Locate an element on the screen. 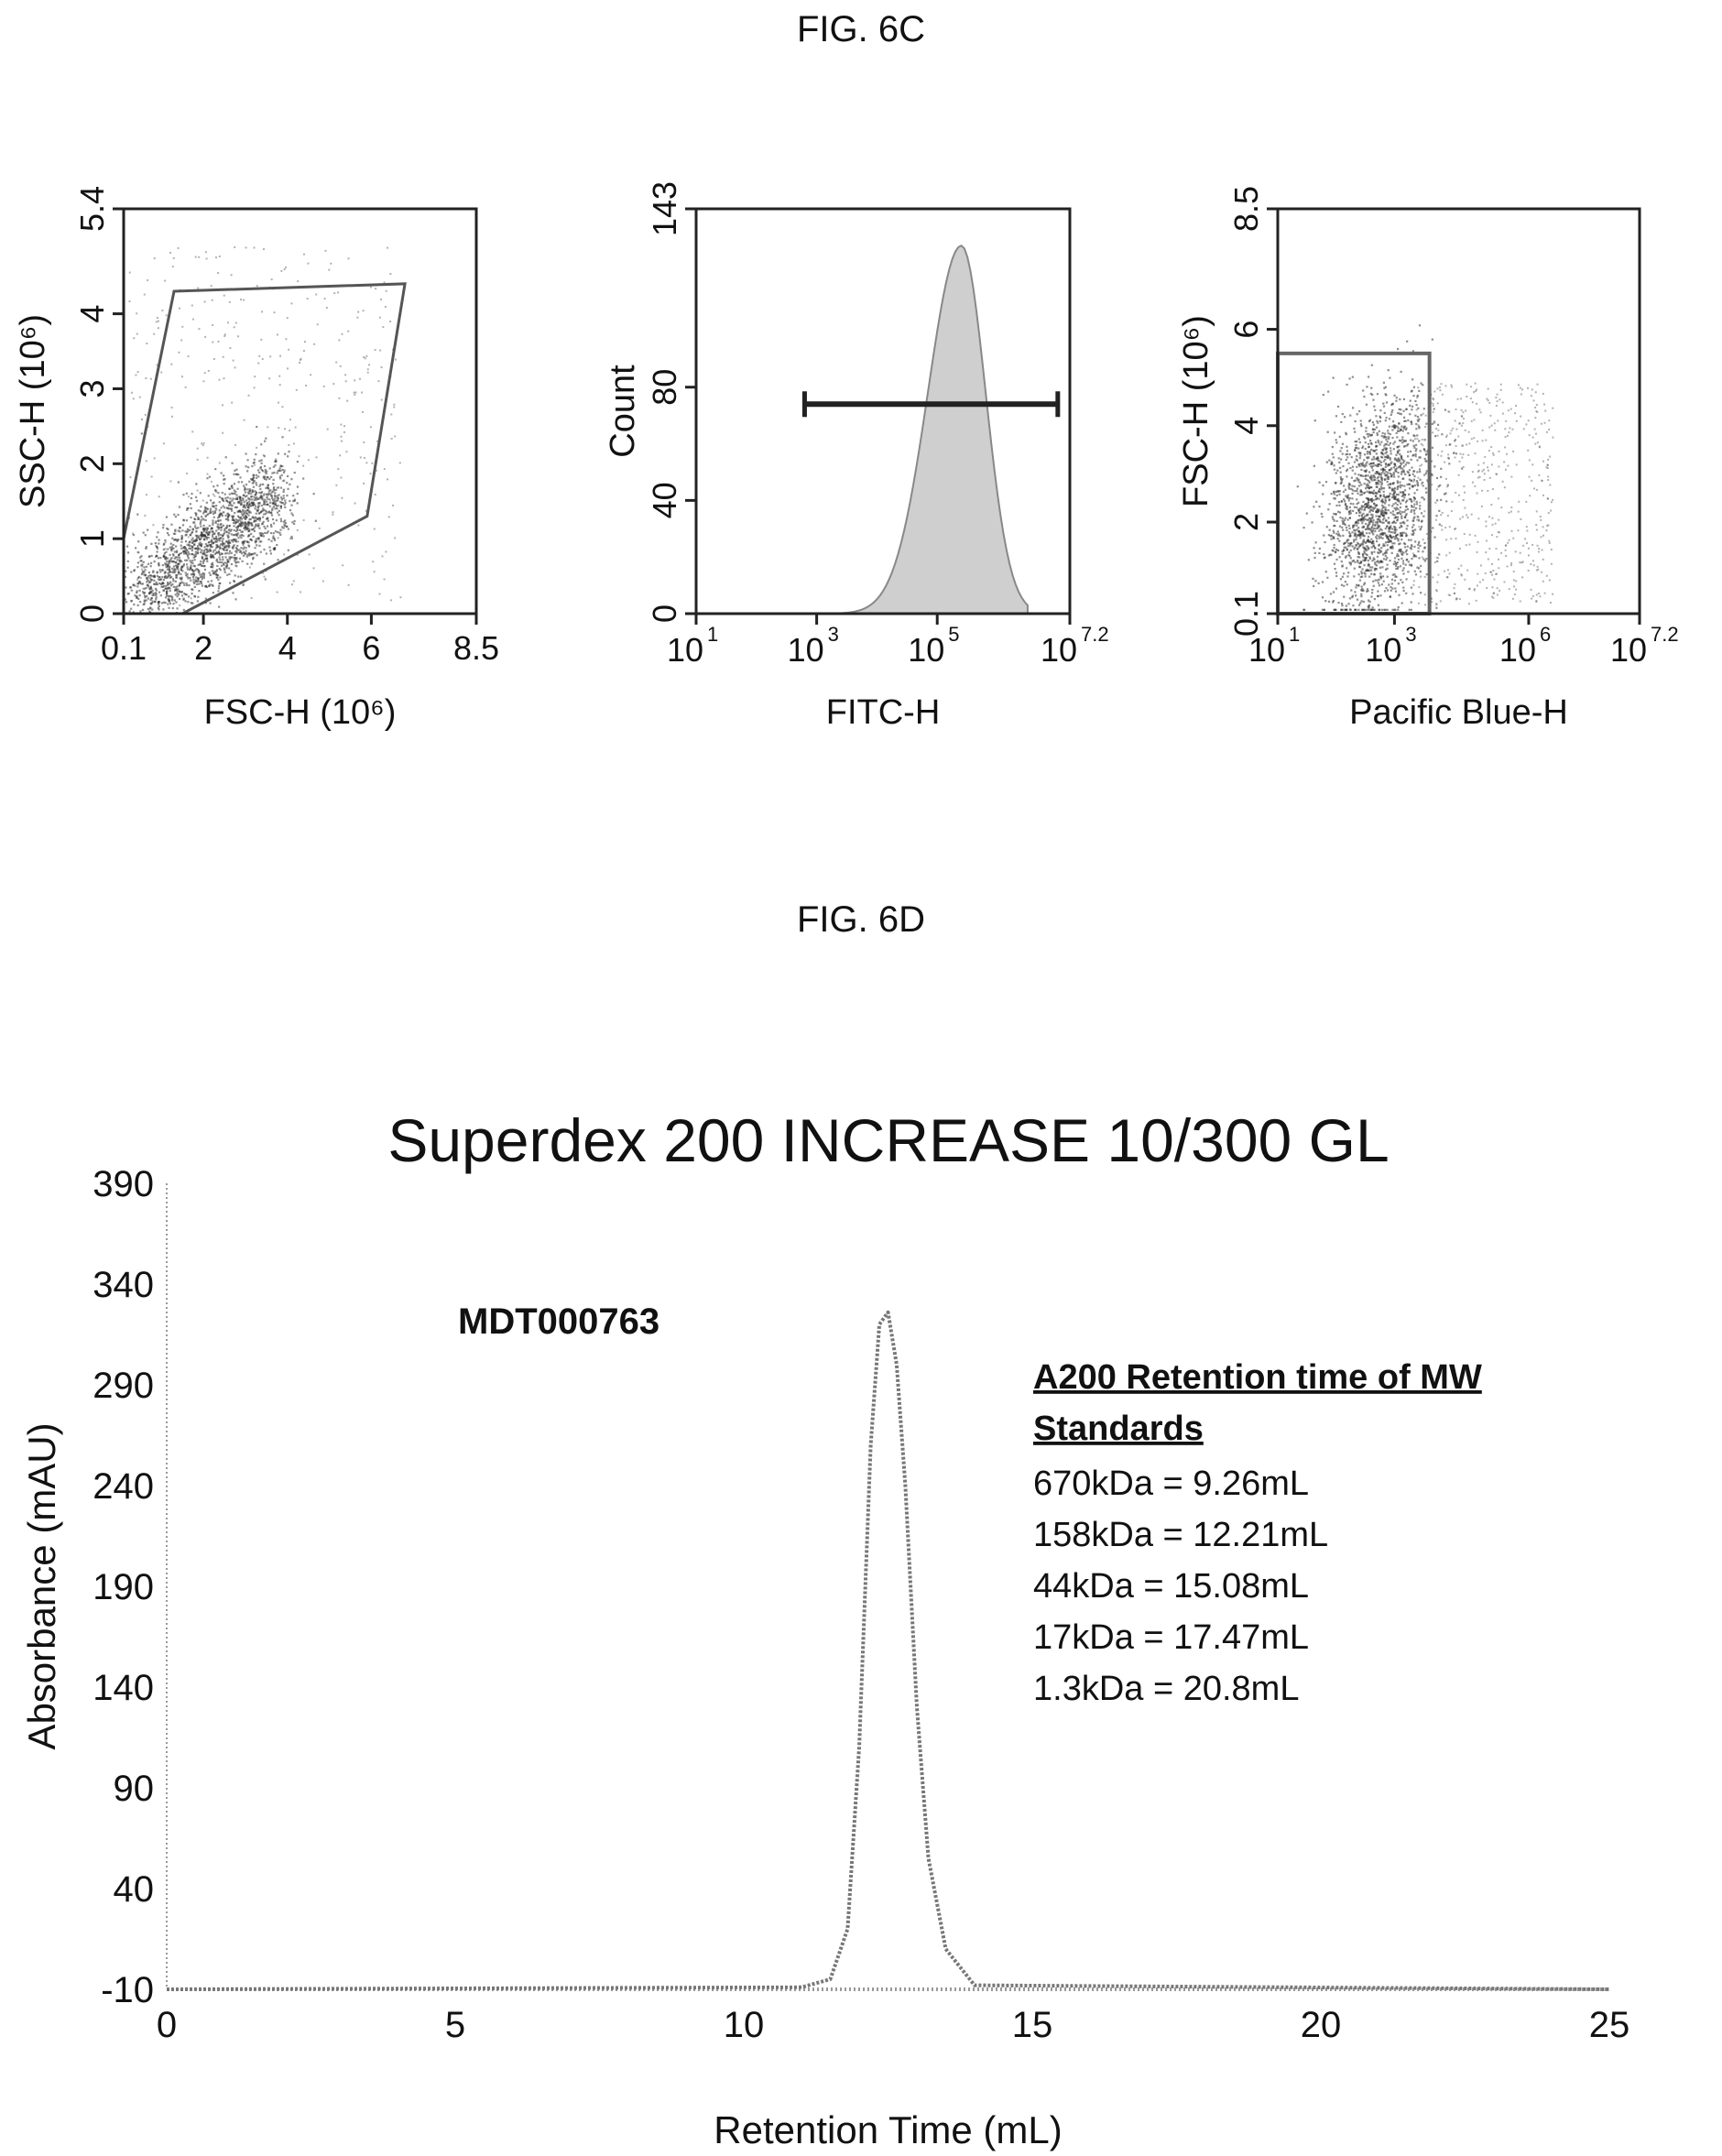  standards-heading: A200 Retention time of MW is located at coordinates (1257, 1377).